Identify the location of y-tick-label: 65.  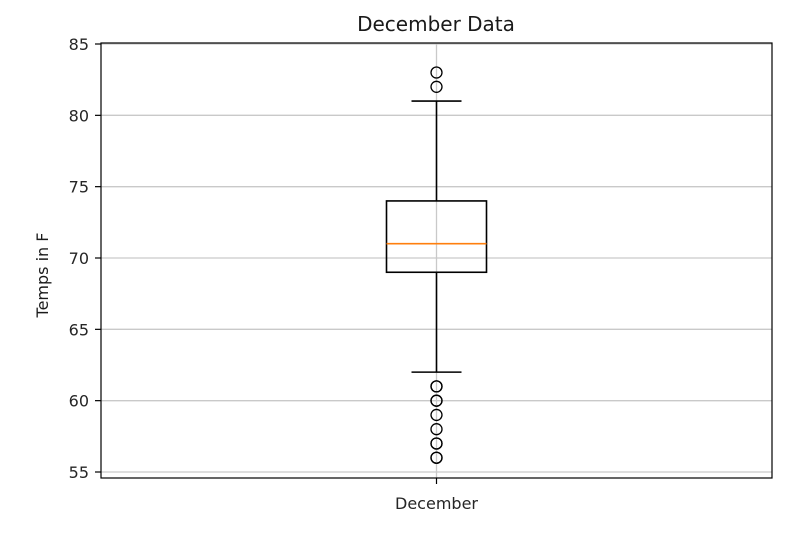
(79, 329).